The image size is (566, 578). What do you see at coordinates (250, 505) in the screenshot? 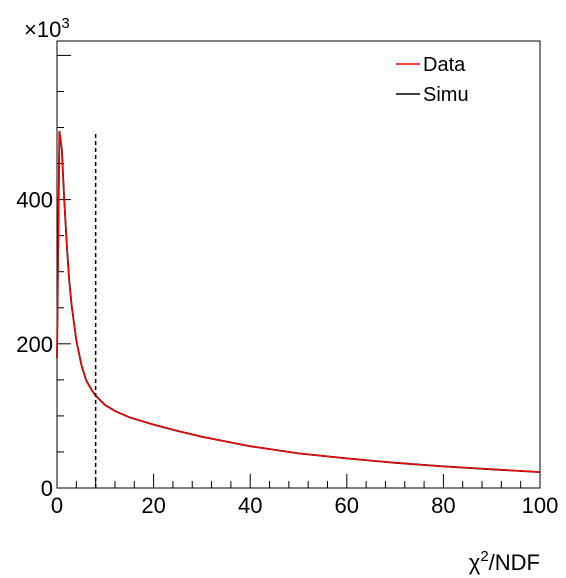
I see `x-tick-label: 40` at bounding box center [250, 505].